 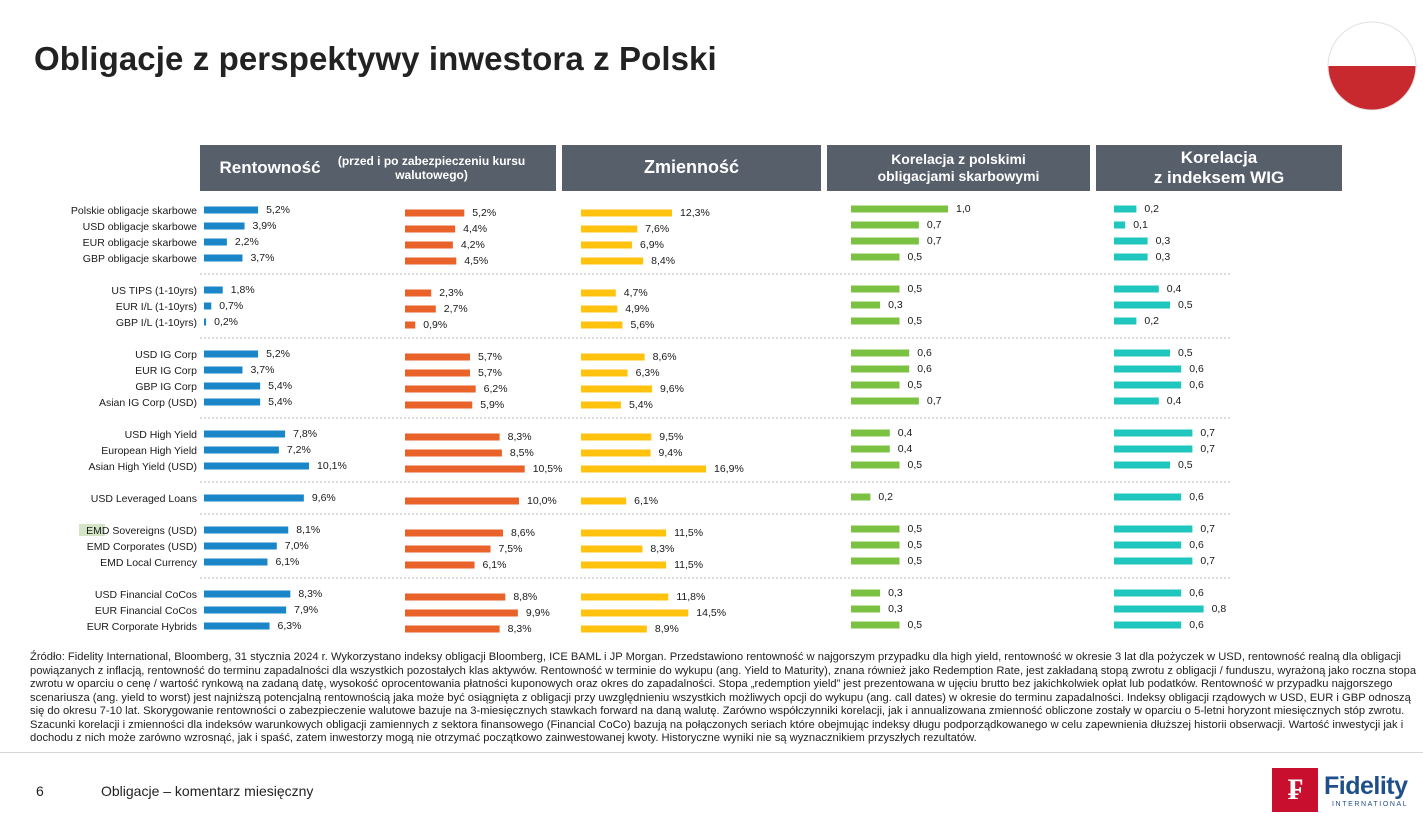 I want to click on data-label-volatility: 4,7%, so click(x=636, y=293).